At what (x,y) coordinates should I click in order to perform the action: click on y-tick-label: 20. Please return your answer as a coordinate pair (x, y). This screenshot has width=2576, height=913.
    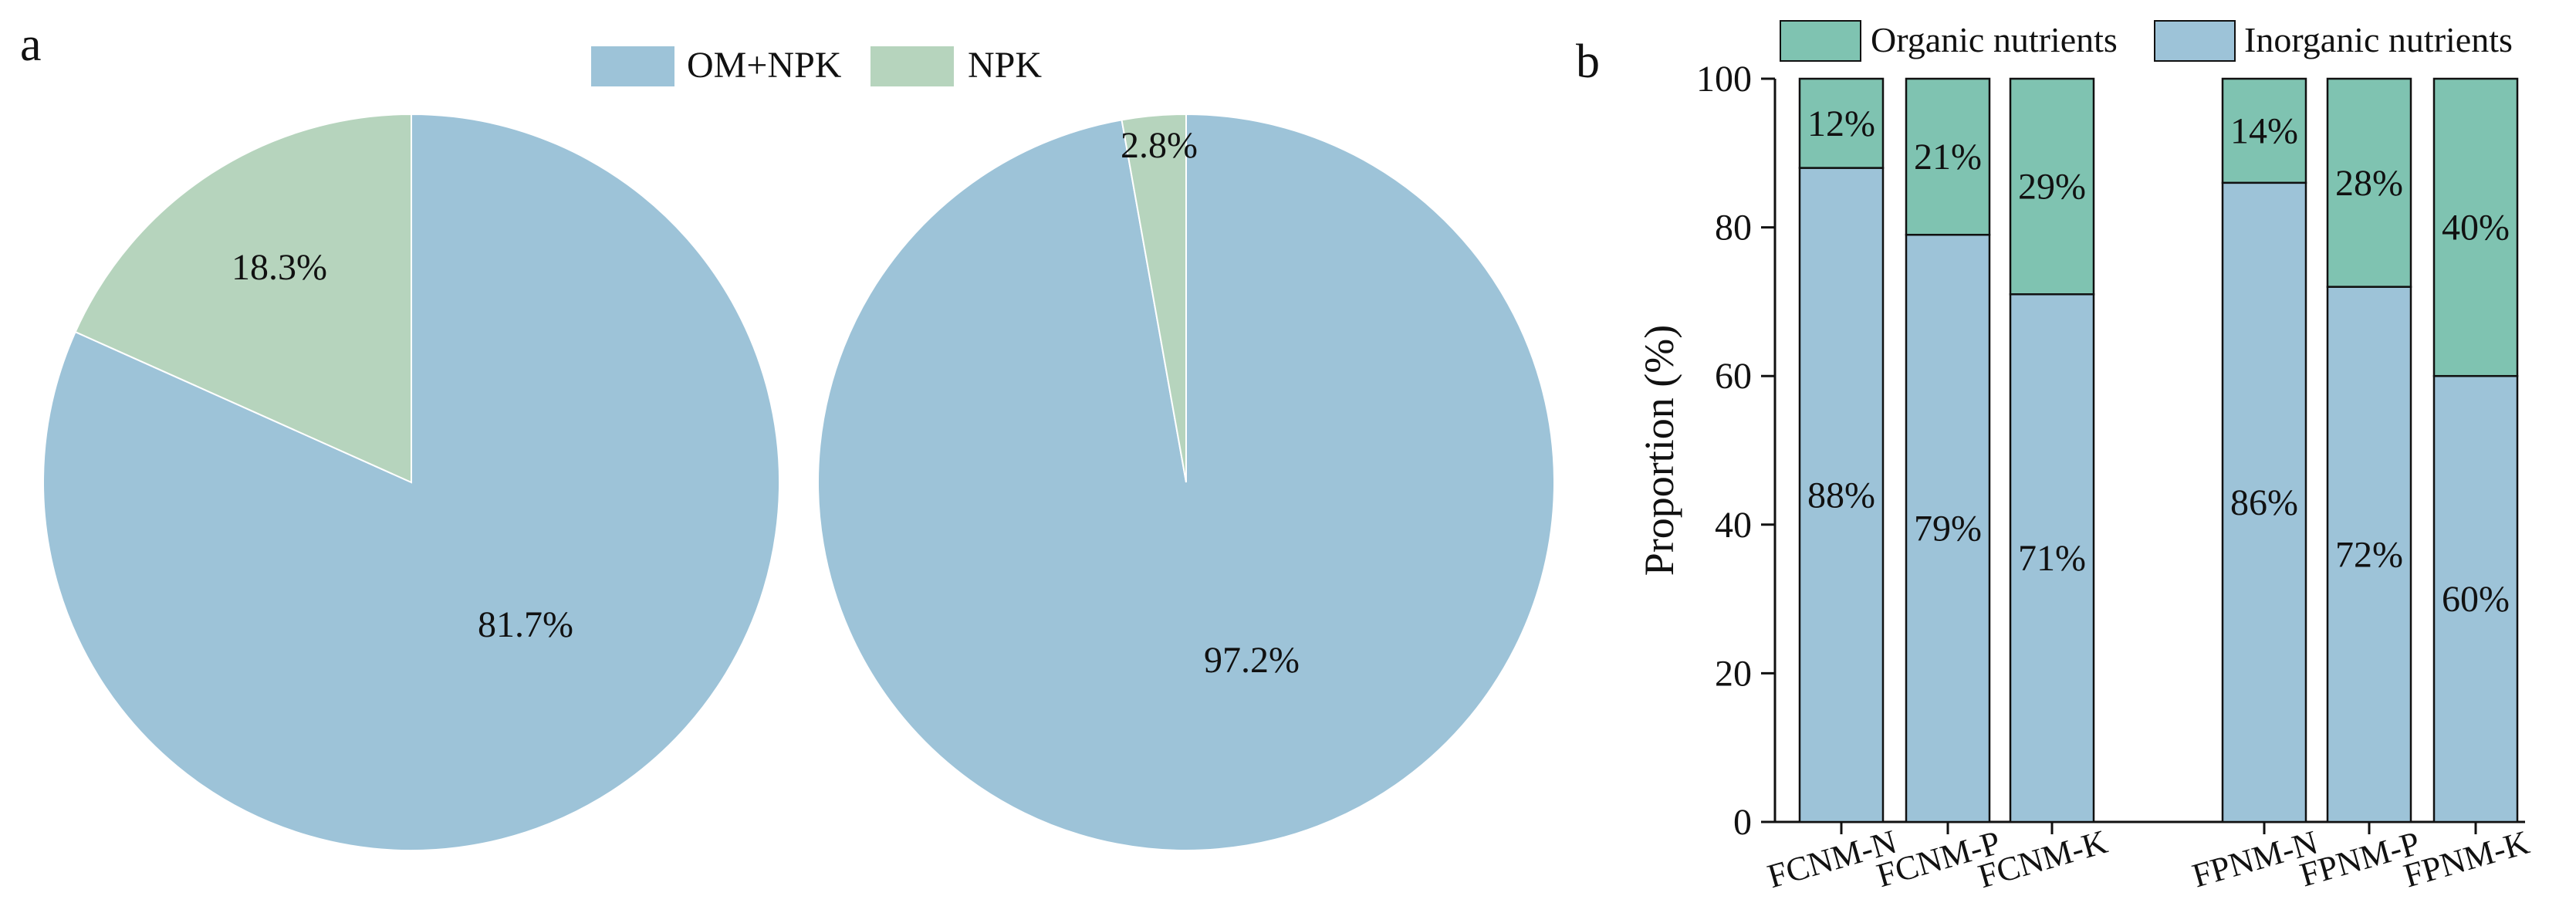
    Looking at the image, I should click on (1733, 673).